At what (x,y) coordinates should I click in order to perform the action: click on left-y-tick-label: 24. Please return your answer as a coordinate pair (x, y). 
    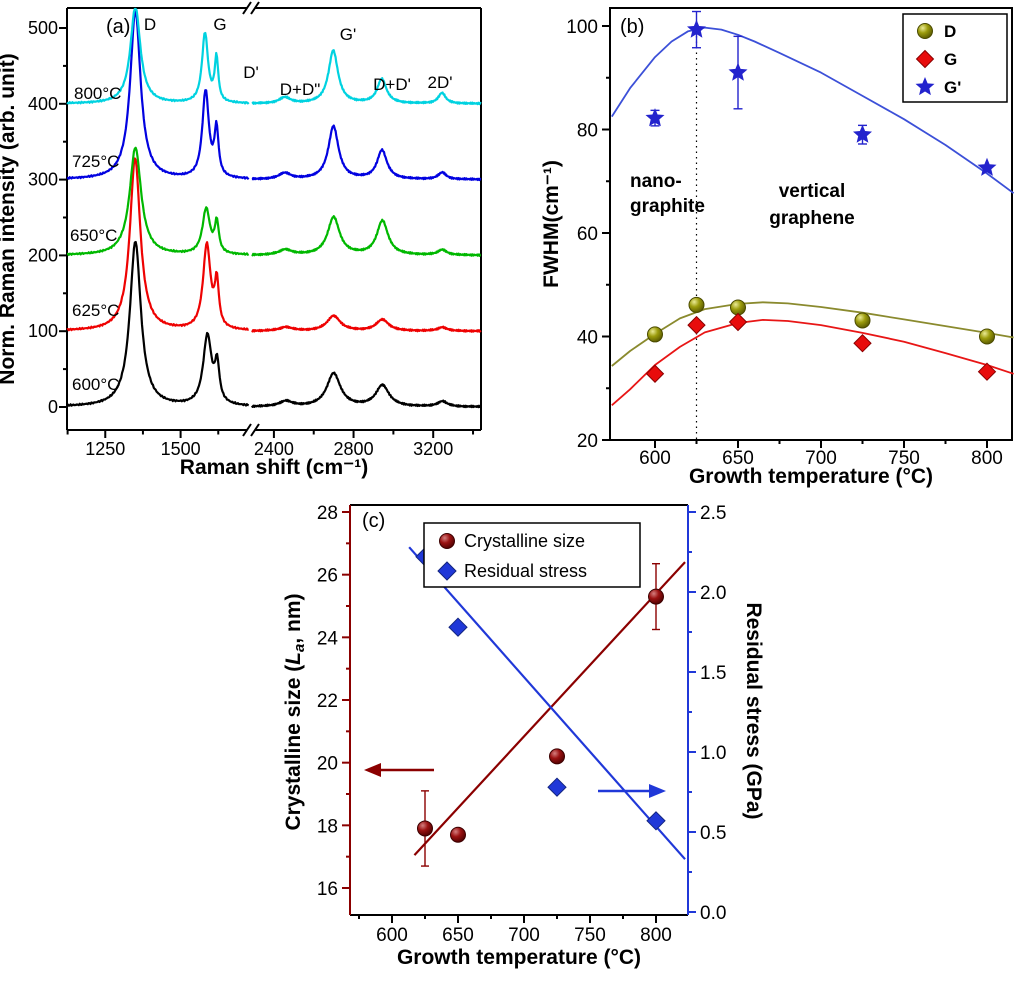
    Looking at the image, I should click on (328, 638).